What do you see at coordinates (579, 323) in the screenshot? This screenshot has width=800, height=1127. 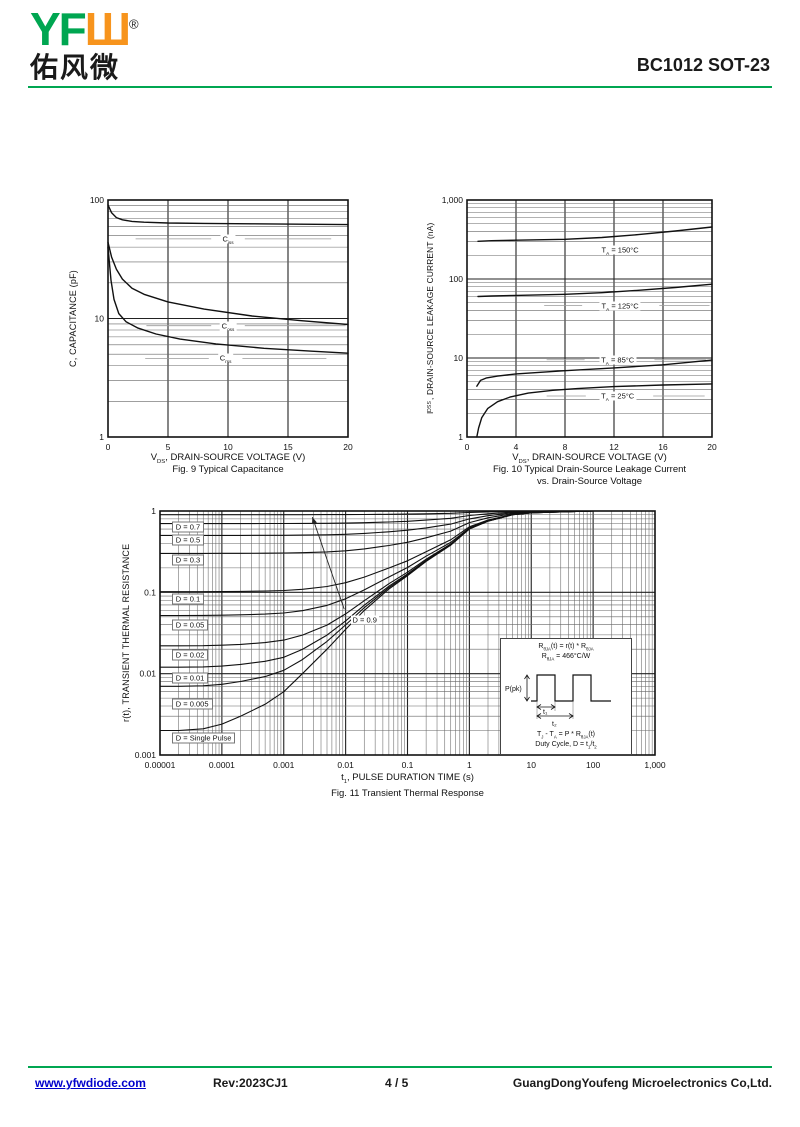 I see `fig10-plot: 0 4 8 12 16 20 1,000 100 10 1` at bounding box center [579, 323].